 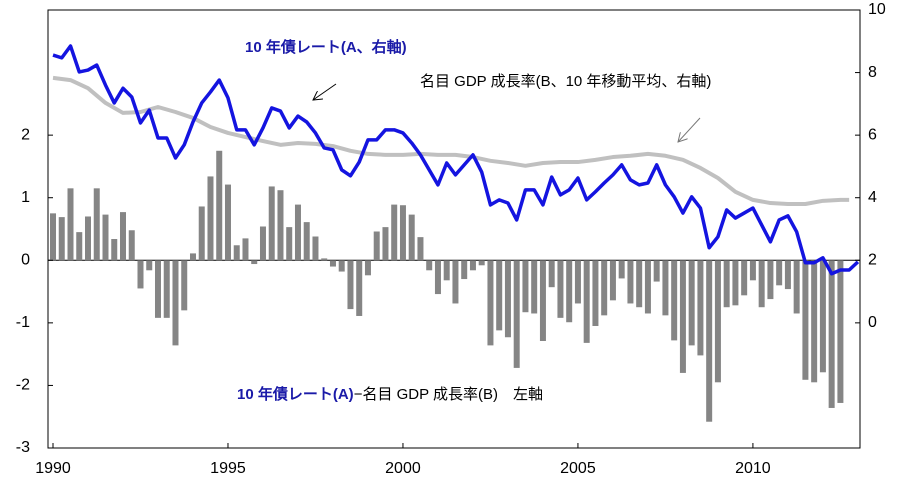 What do you see at coordinates (872, 322) in the screenshot?
I see `y2-tick-label: 0` at bounding box center [872, 322].